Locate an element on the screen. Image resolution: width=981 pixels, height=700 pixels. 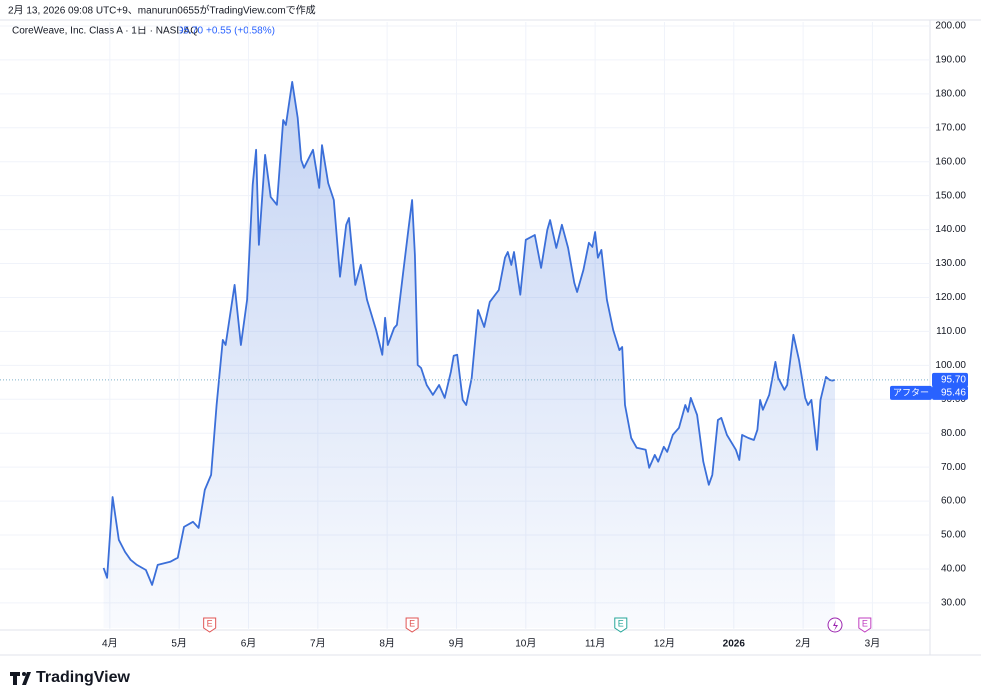
x-tick-label: 8月 is located at coordinates (387, 644).